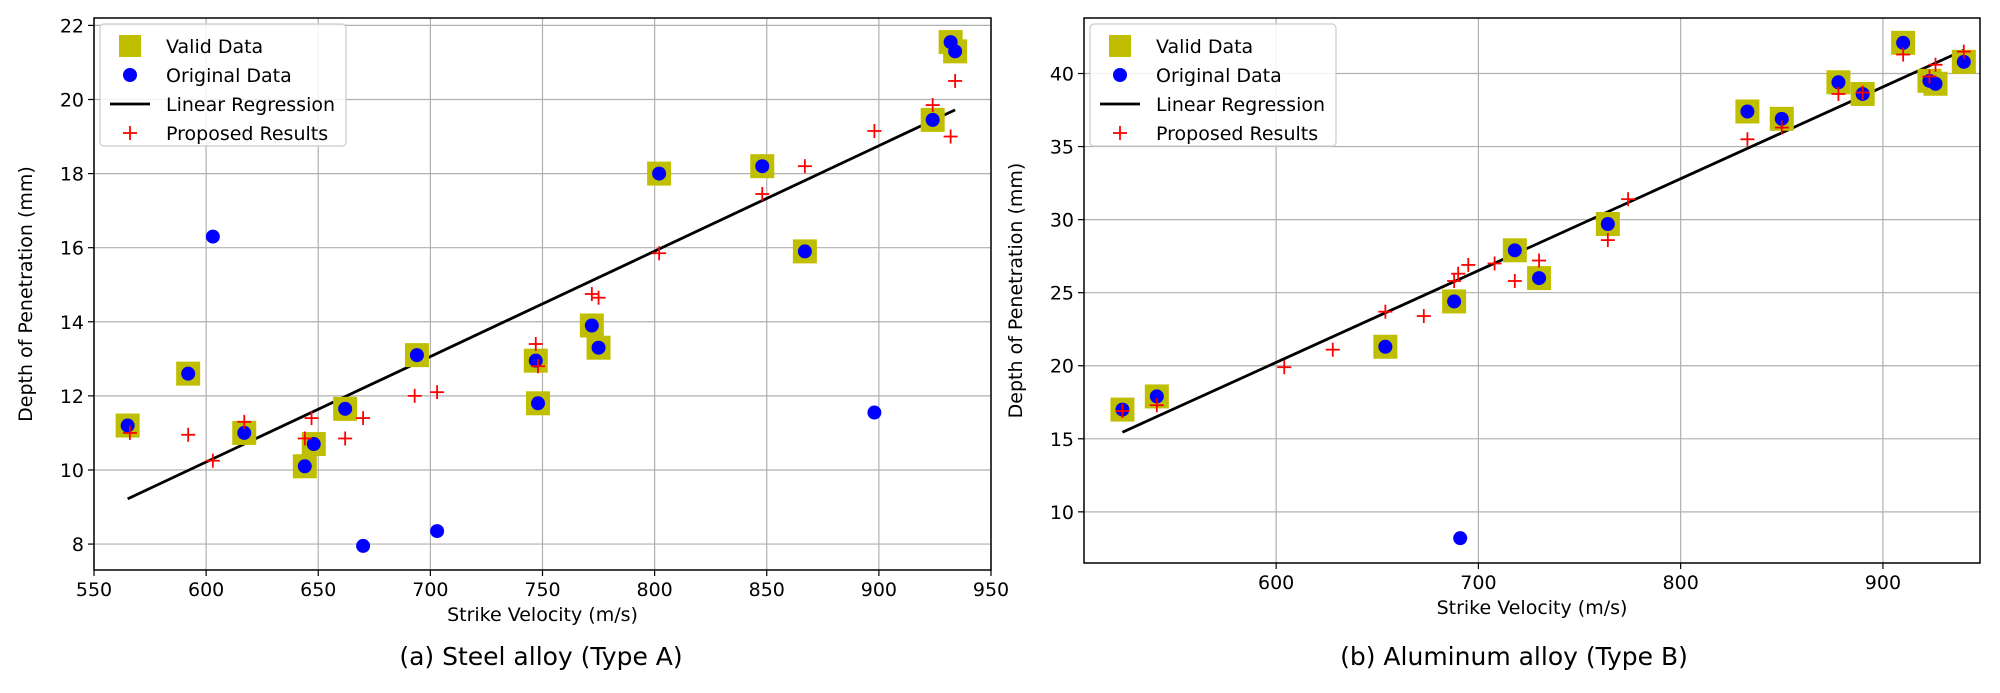  Describe the element at coordinates (94, 590) in the screenshot. I see `x-tick-label: 550` at that location.